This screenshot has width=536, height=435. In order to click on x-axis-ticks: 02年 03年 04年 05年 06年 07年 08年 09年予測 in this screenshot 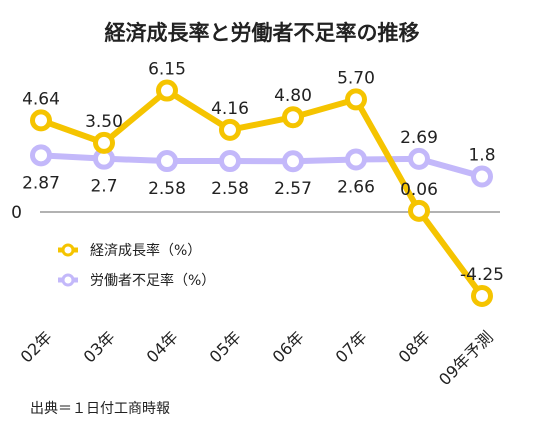, I will do `click(257, 358)`.